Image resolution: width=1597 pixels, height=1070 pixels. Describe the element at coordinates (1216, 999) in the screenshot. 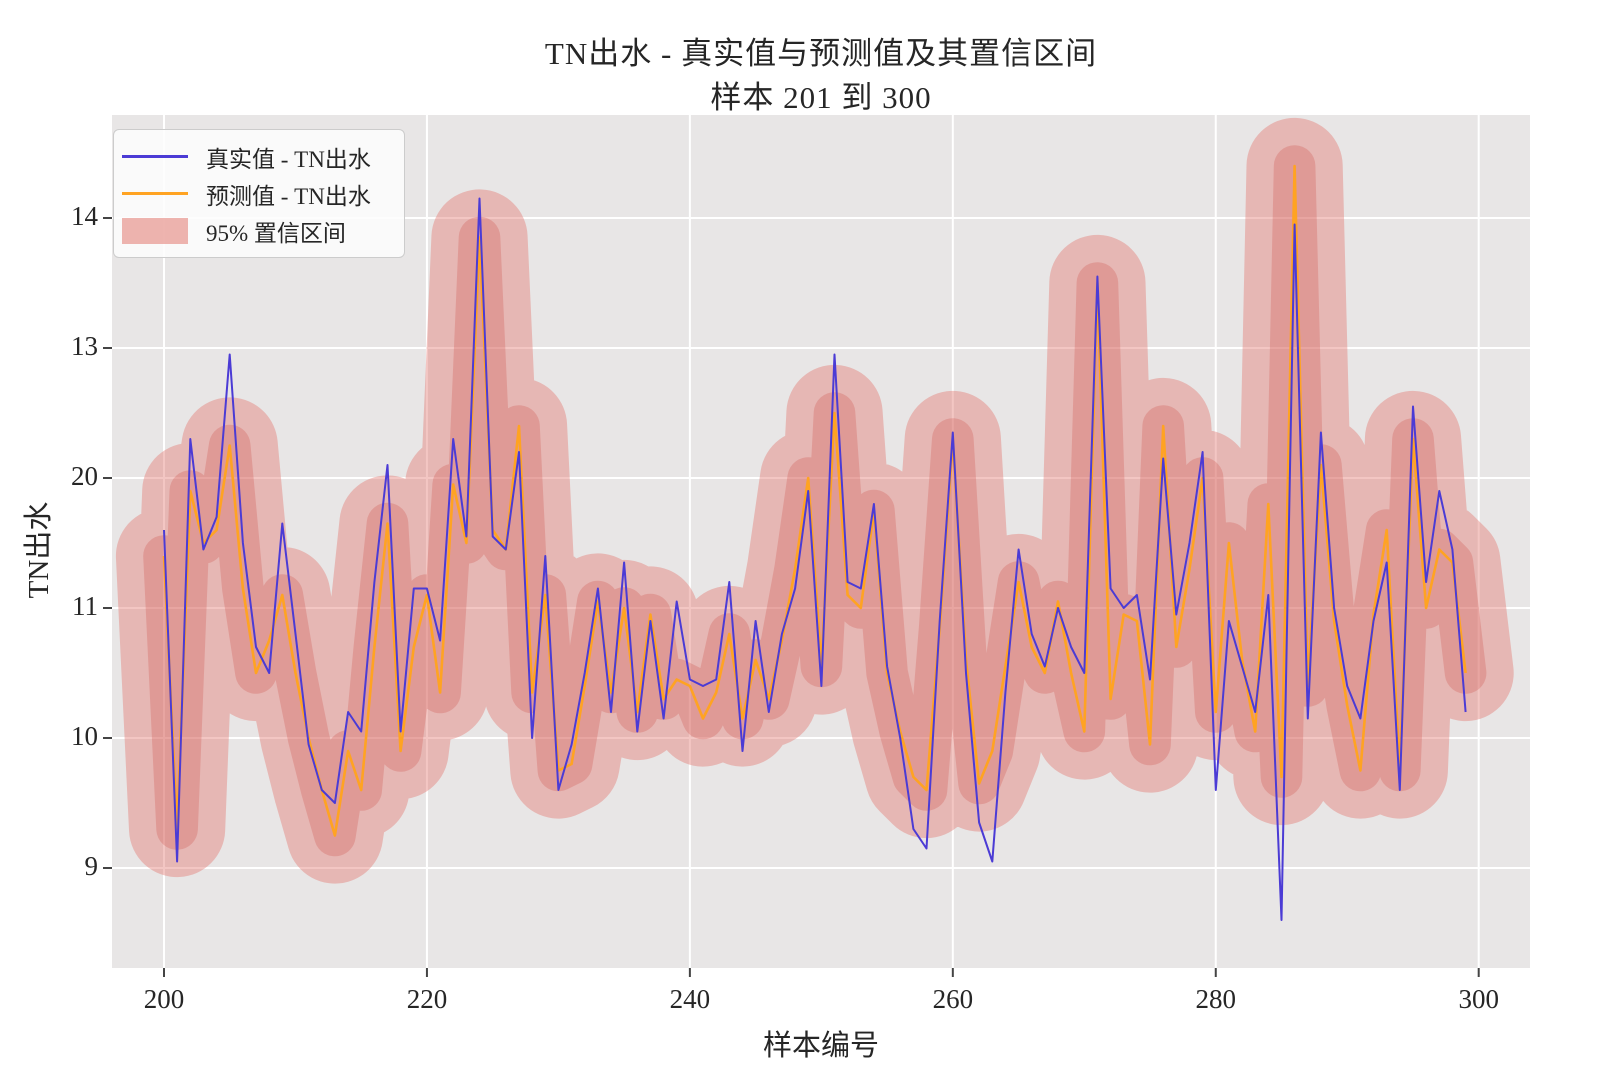

I see `x-tick-label: 280` at that location.